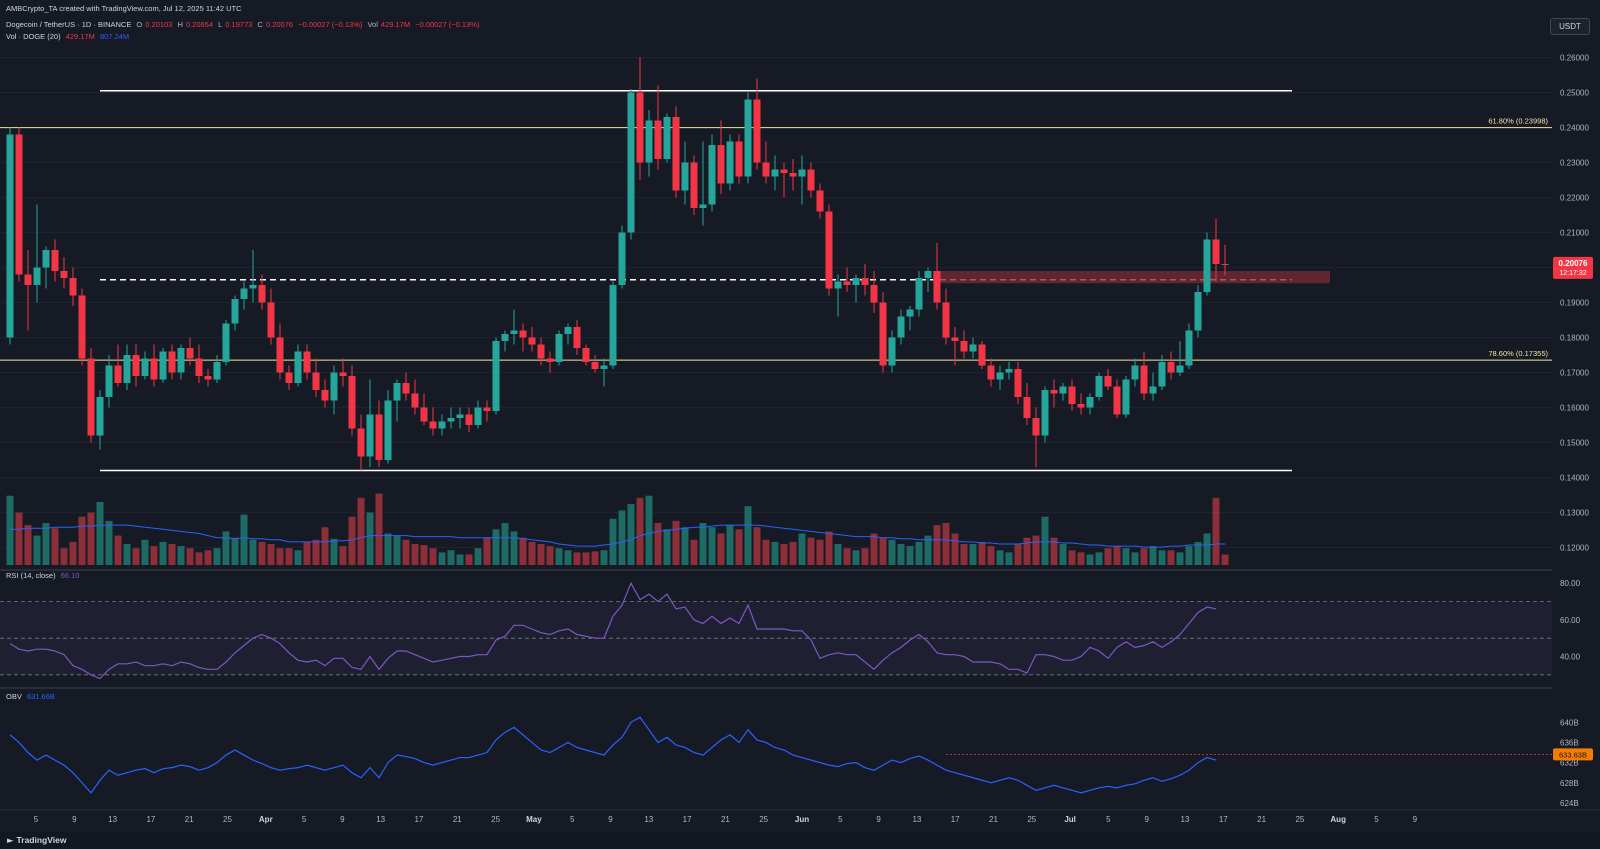 This screenshot has height=849, width=1600. Describe the element at coordinates (1574, 198) in the screenshot. I see `price-tick-label: 0.22000` at that location.